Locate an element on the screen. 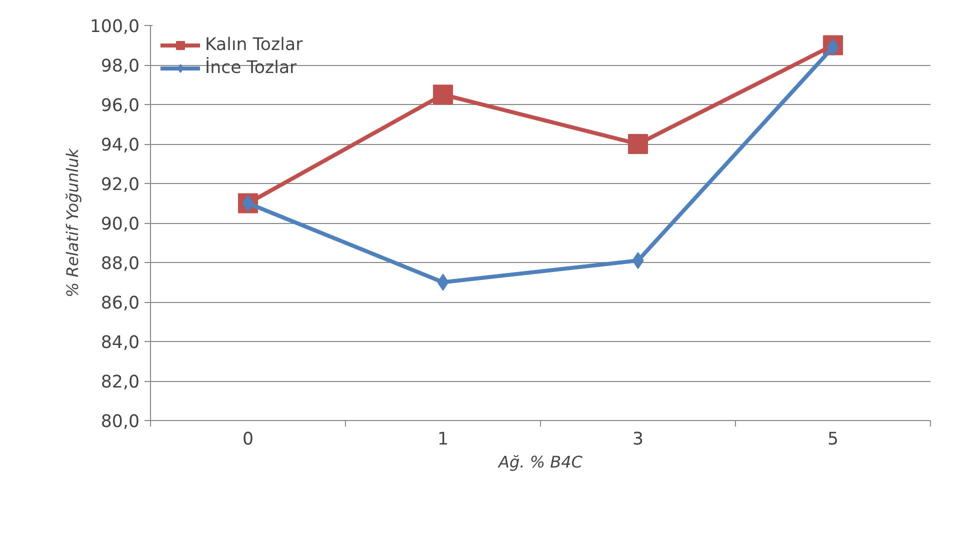 This screenshot has width=962, height=533. y-tick-label: 84,0 is located at coordinates (120, 343).